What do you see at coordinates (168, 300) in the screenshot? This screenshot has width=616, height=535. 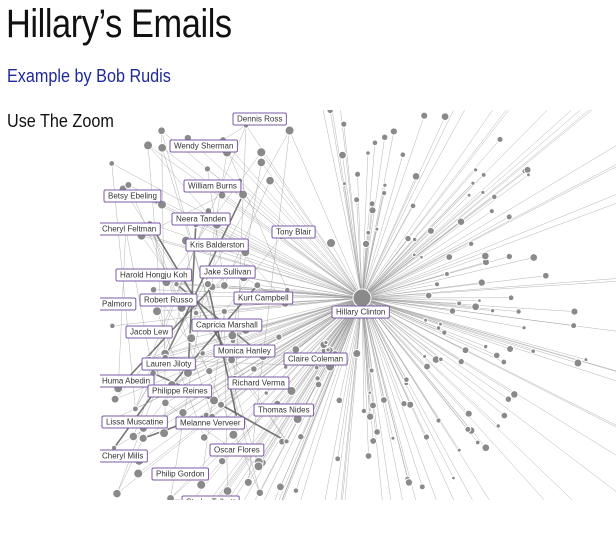 I see `node-label: Robert Russo` at bounding box center [168, 300].